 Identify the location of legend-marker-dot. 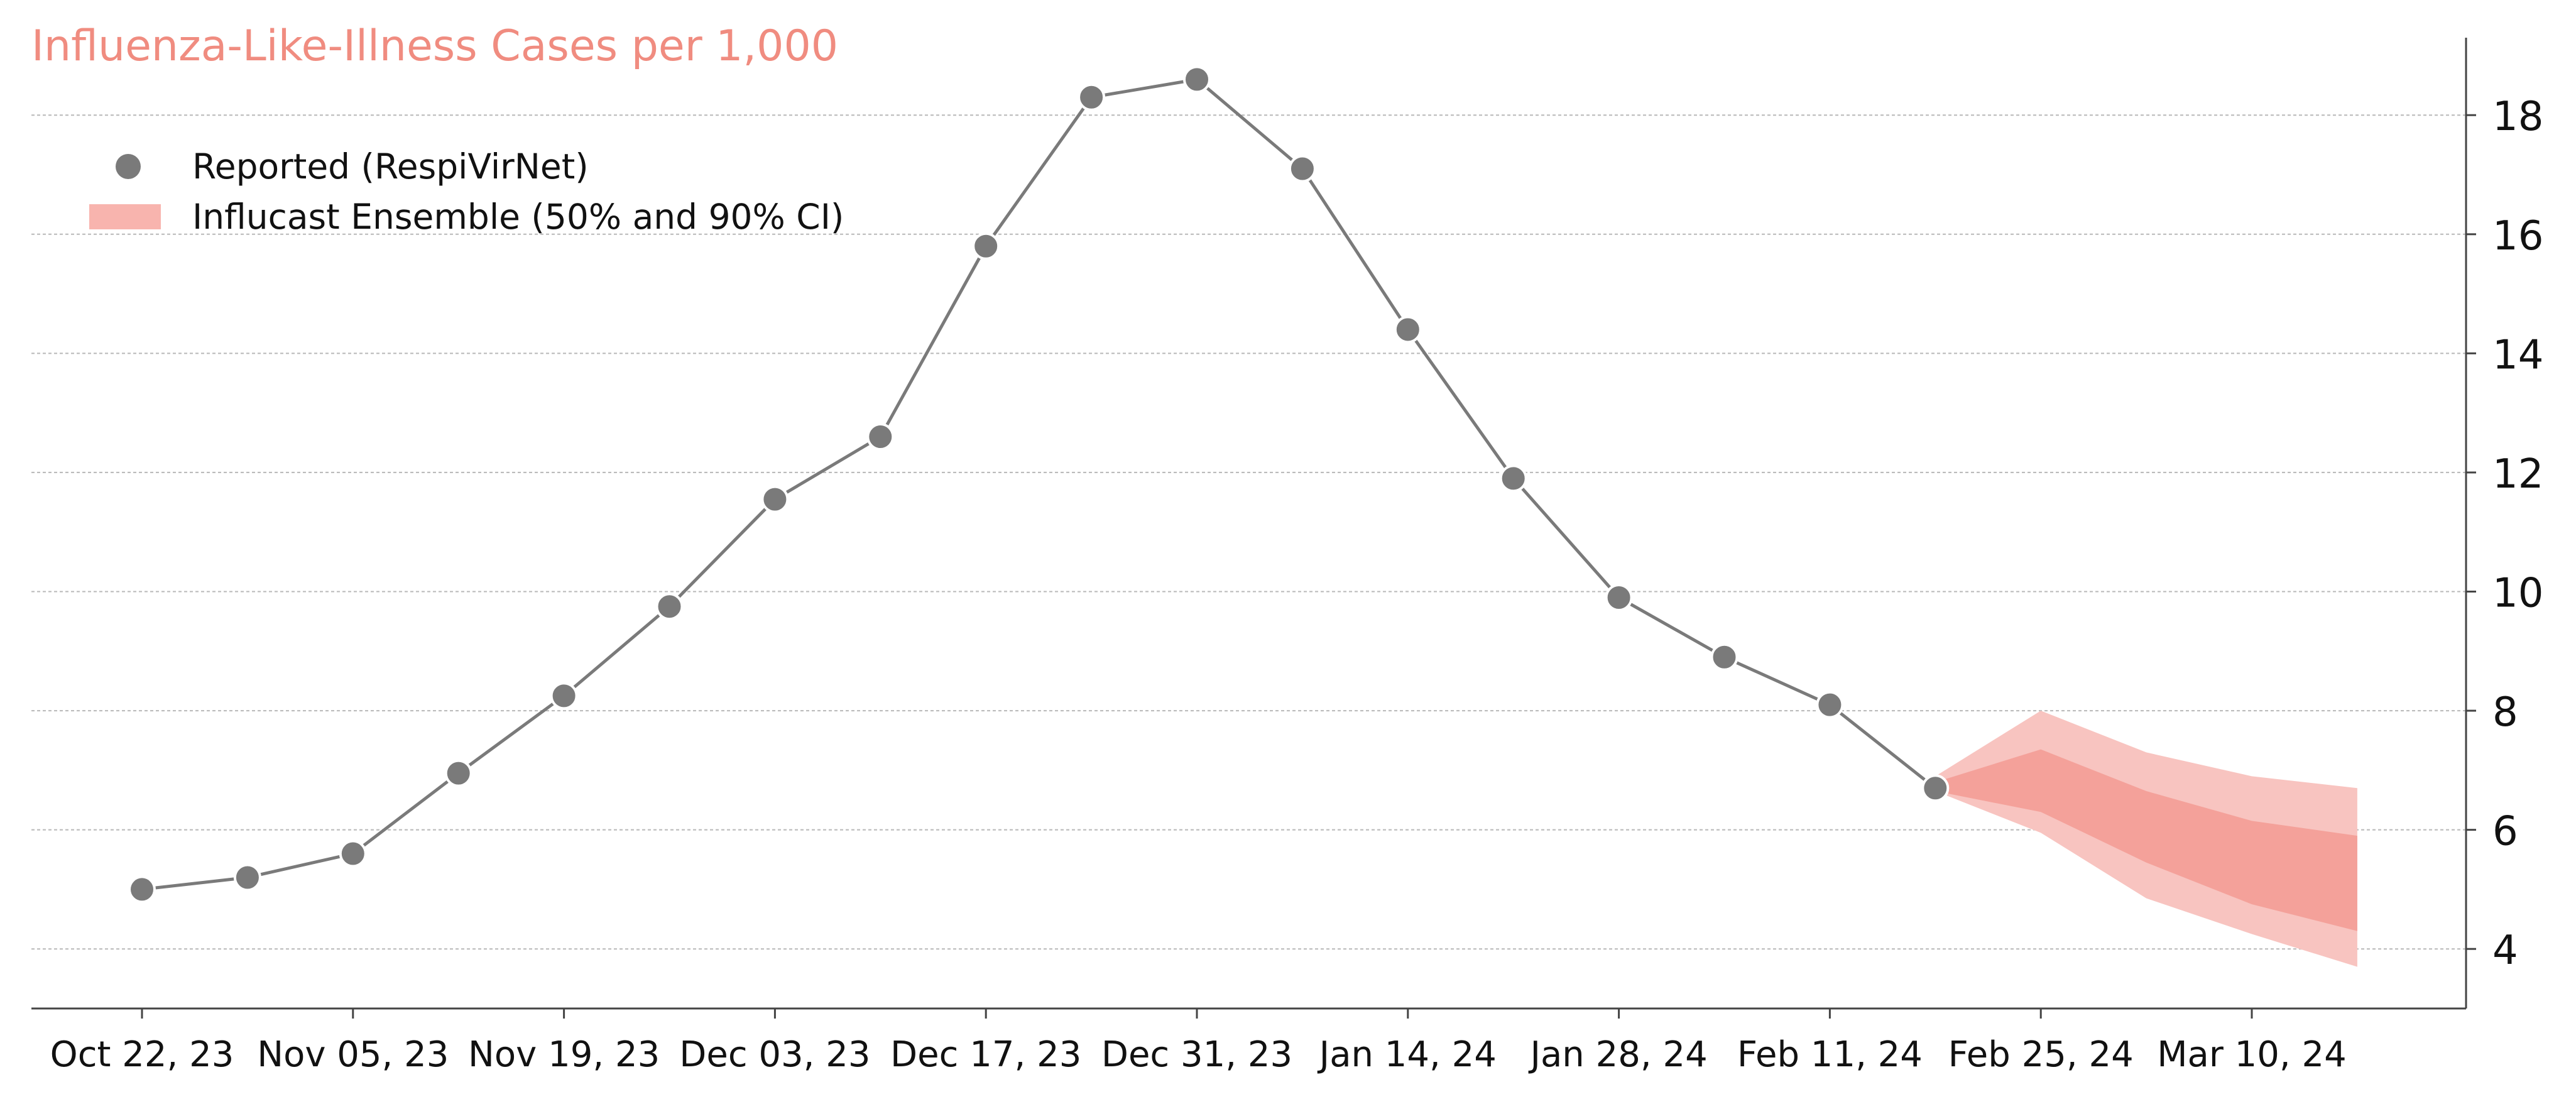
(129, 166).